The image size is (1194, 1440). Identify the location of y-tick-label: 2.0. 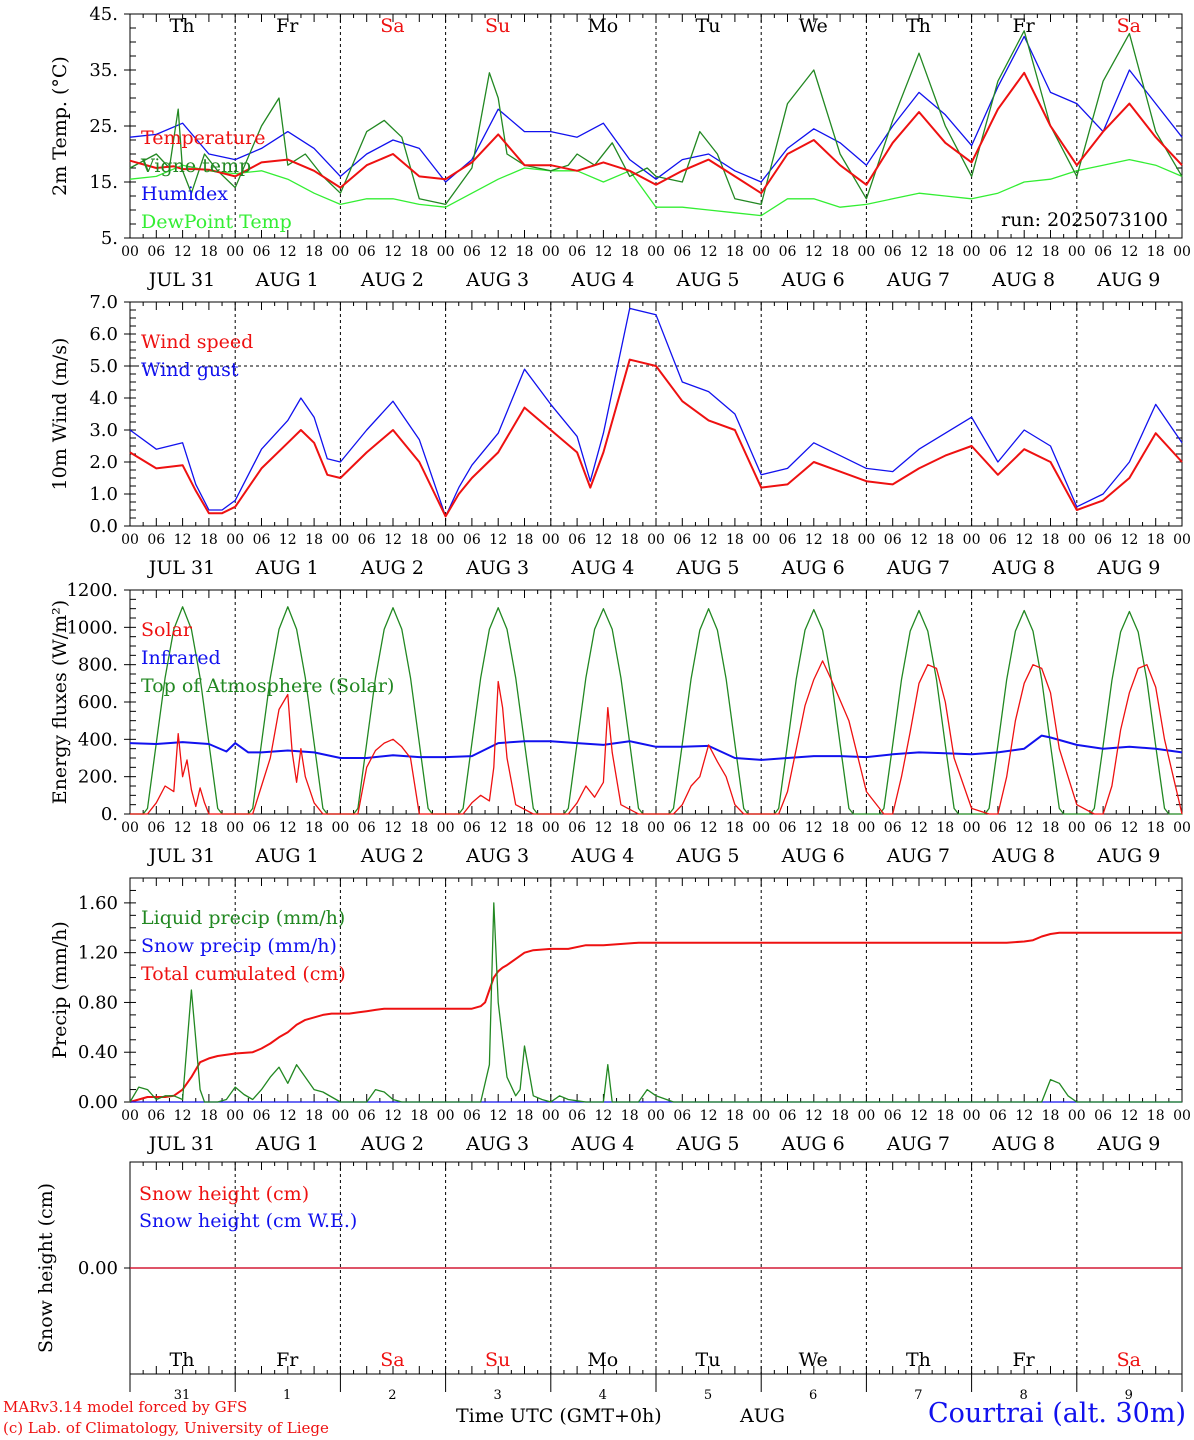
(103, 462).